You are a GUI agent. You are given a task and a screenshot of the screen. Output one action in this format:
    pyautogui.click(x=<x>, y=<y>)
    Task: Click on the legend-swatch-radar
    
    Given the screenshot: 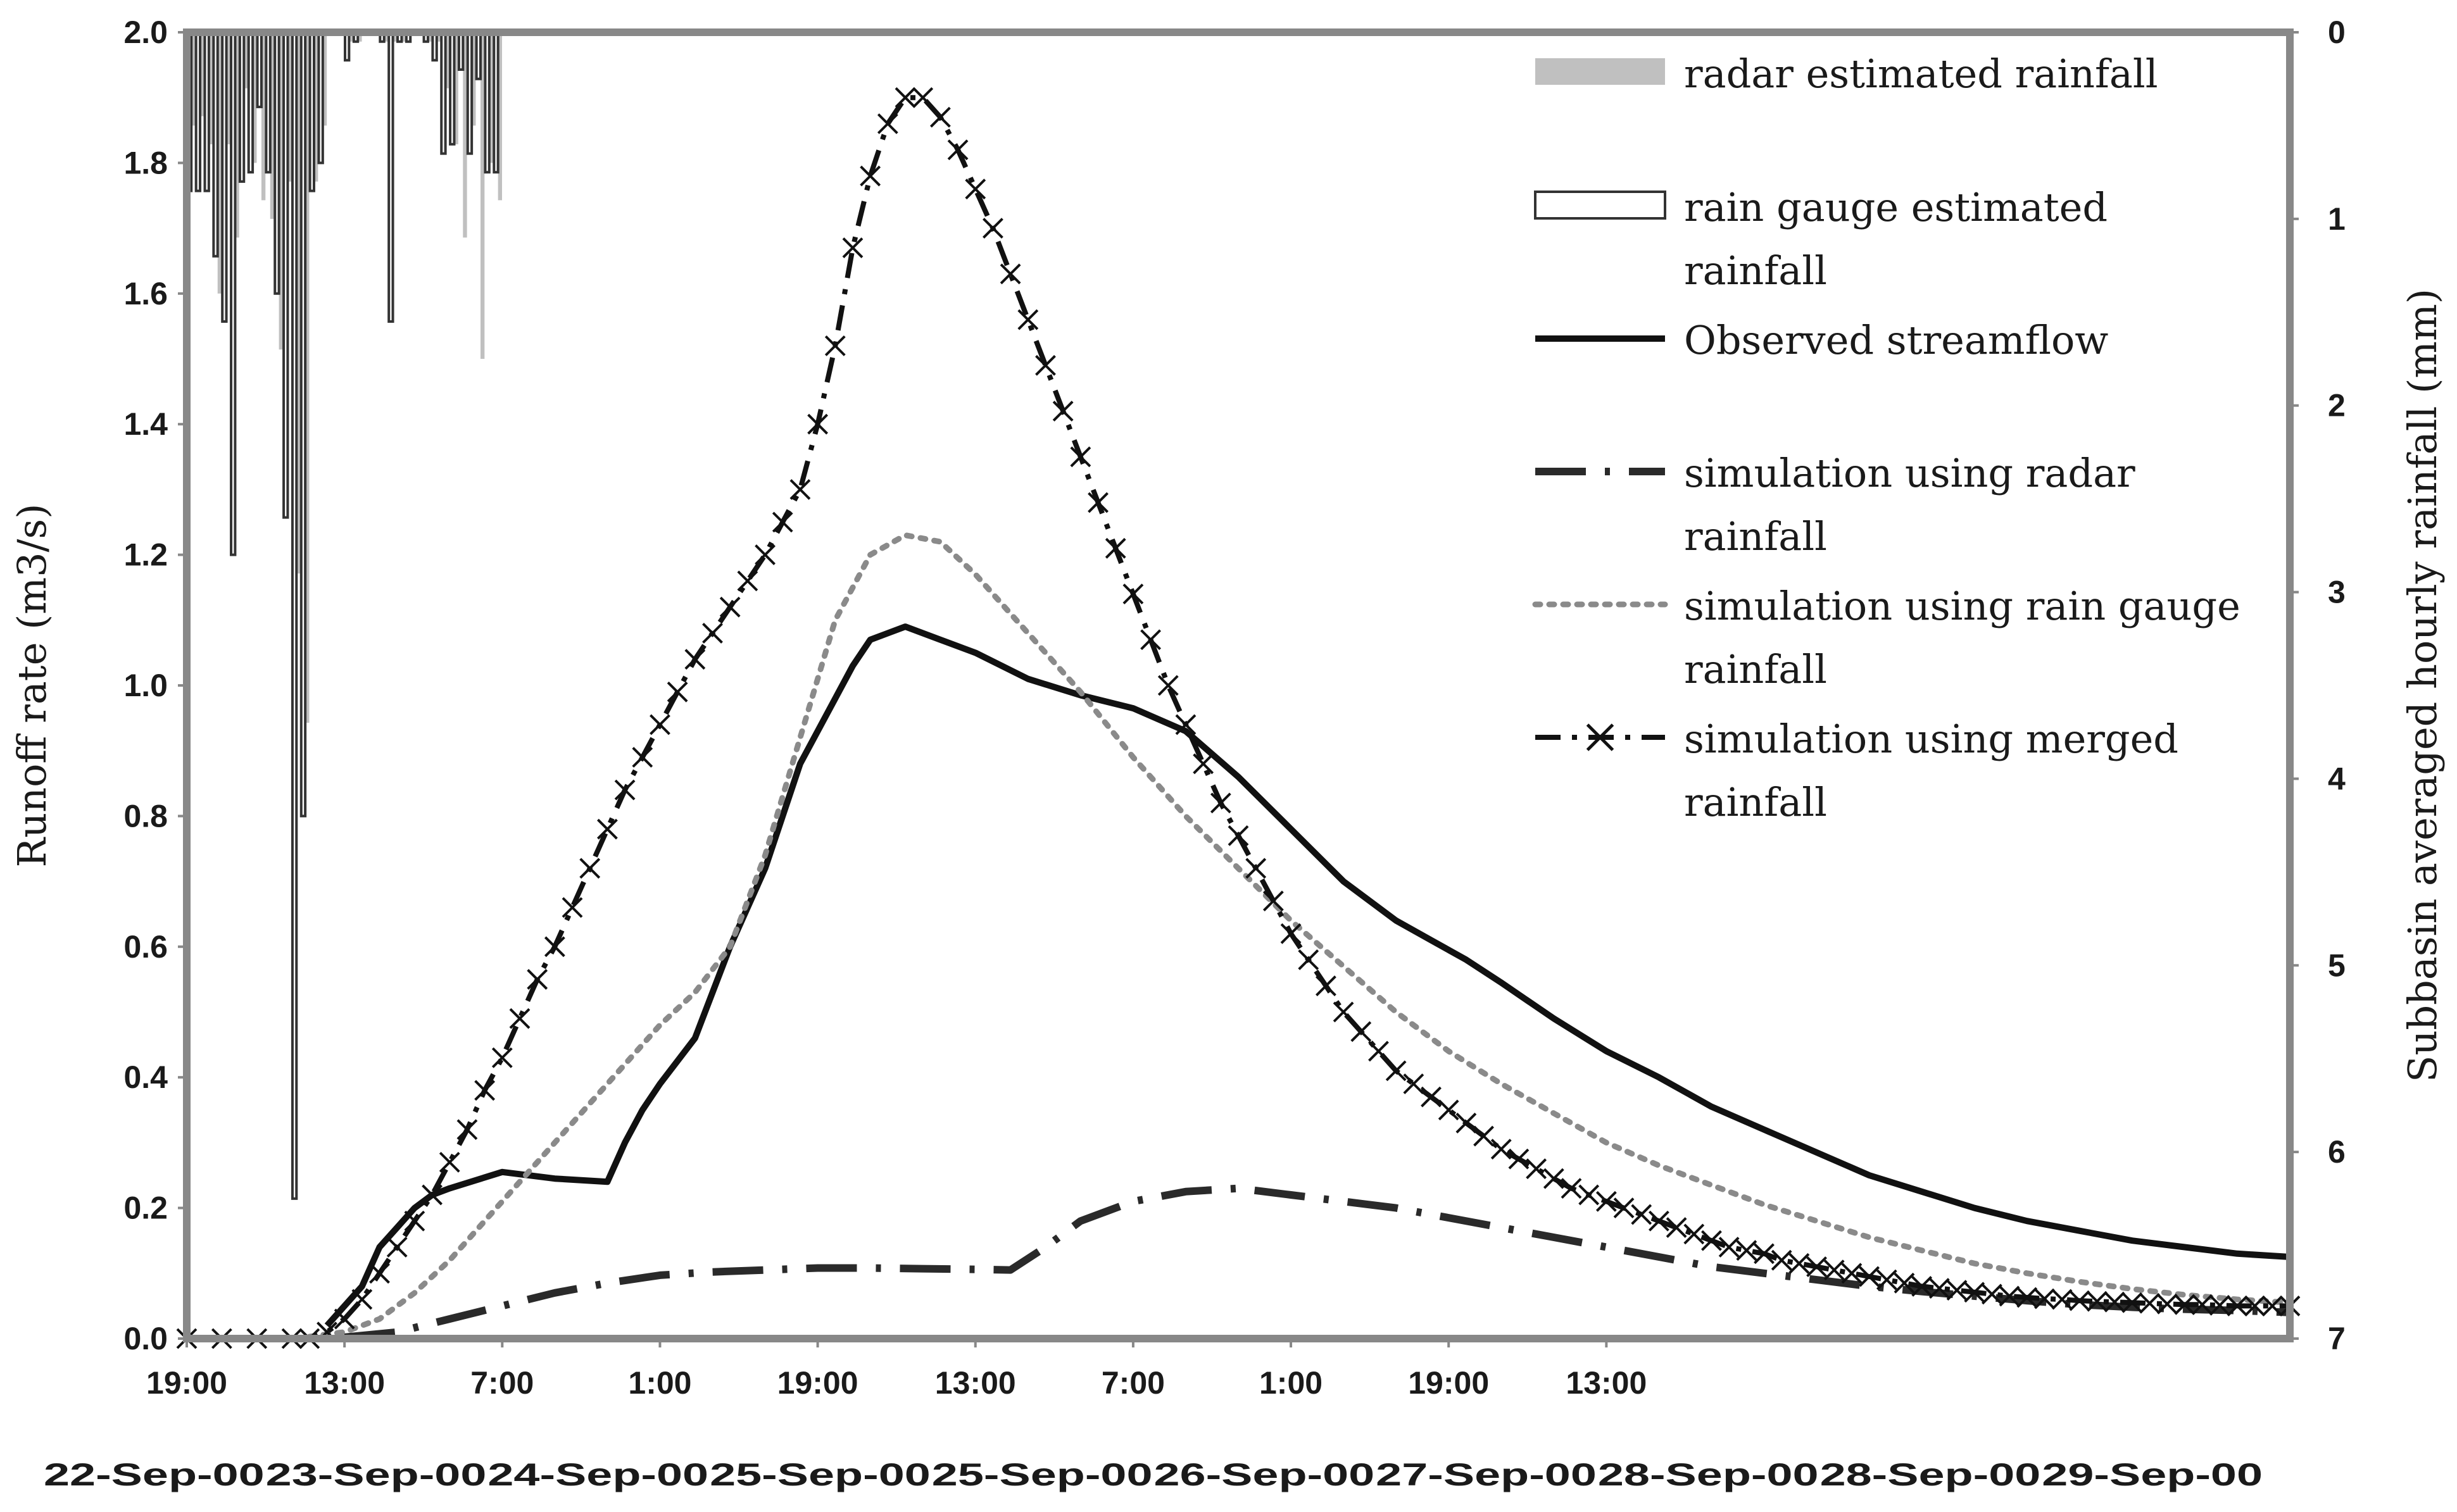 What is the action you would take?
    pyautogui.click(x=1600, y=71)
    